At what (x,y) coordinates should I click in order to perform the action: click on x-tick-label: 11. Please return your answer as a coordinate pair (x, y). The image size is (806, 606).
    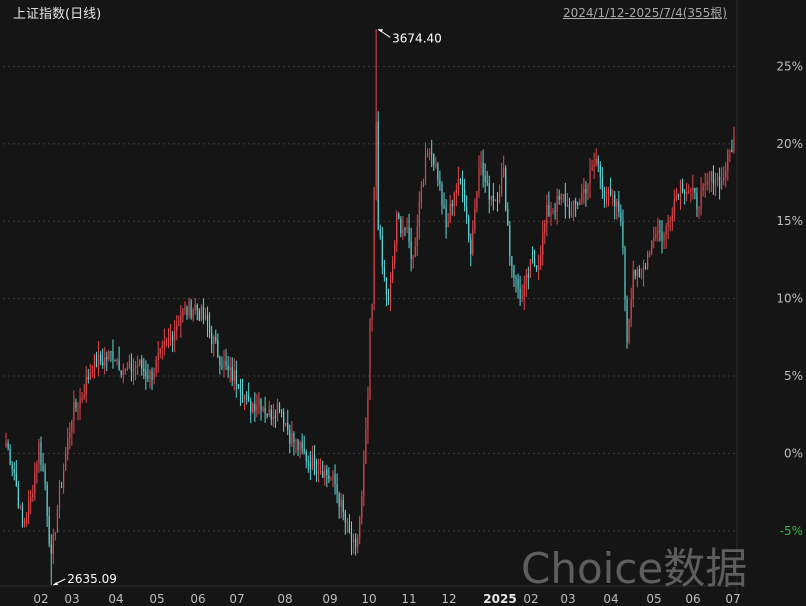
    Looking at the image, I should click on (408, 599).